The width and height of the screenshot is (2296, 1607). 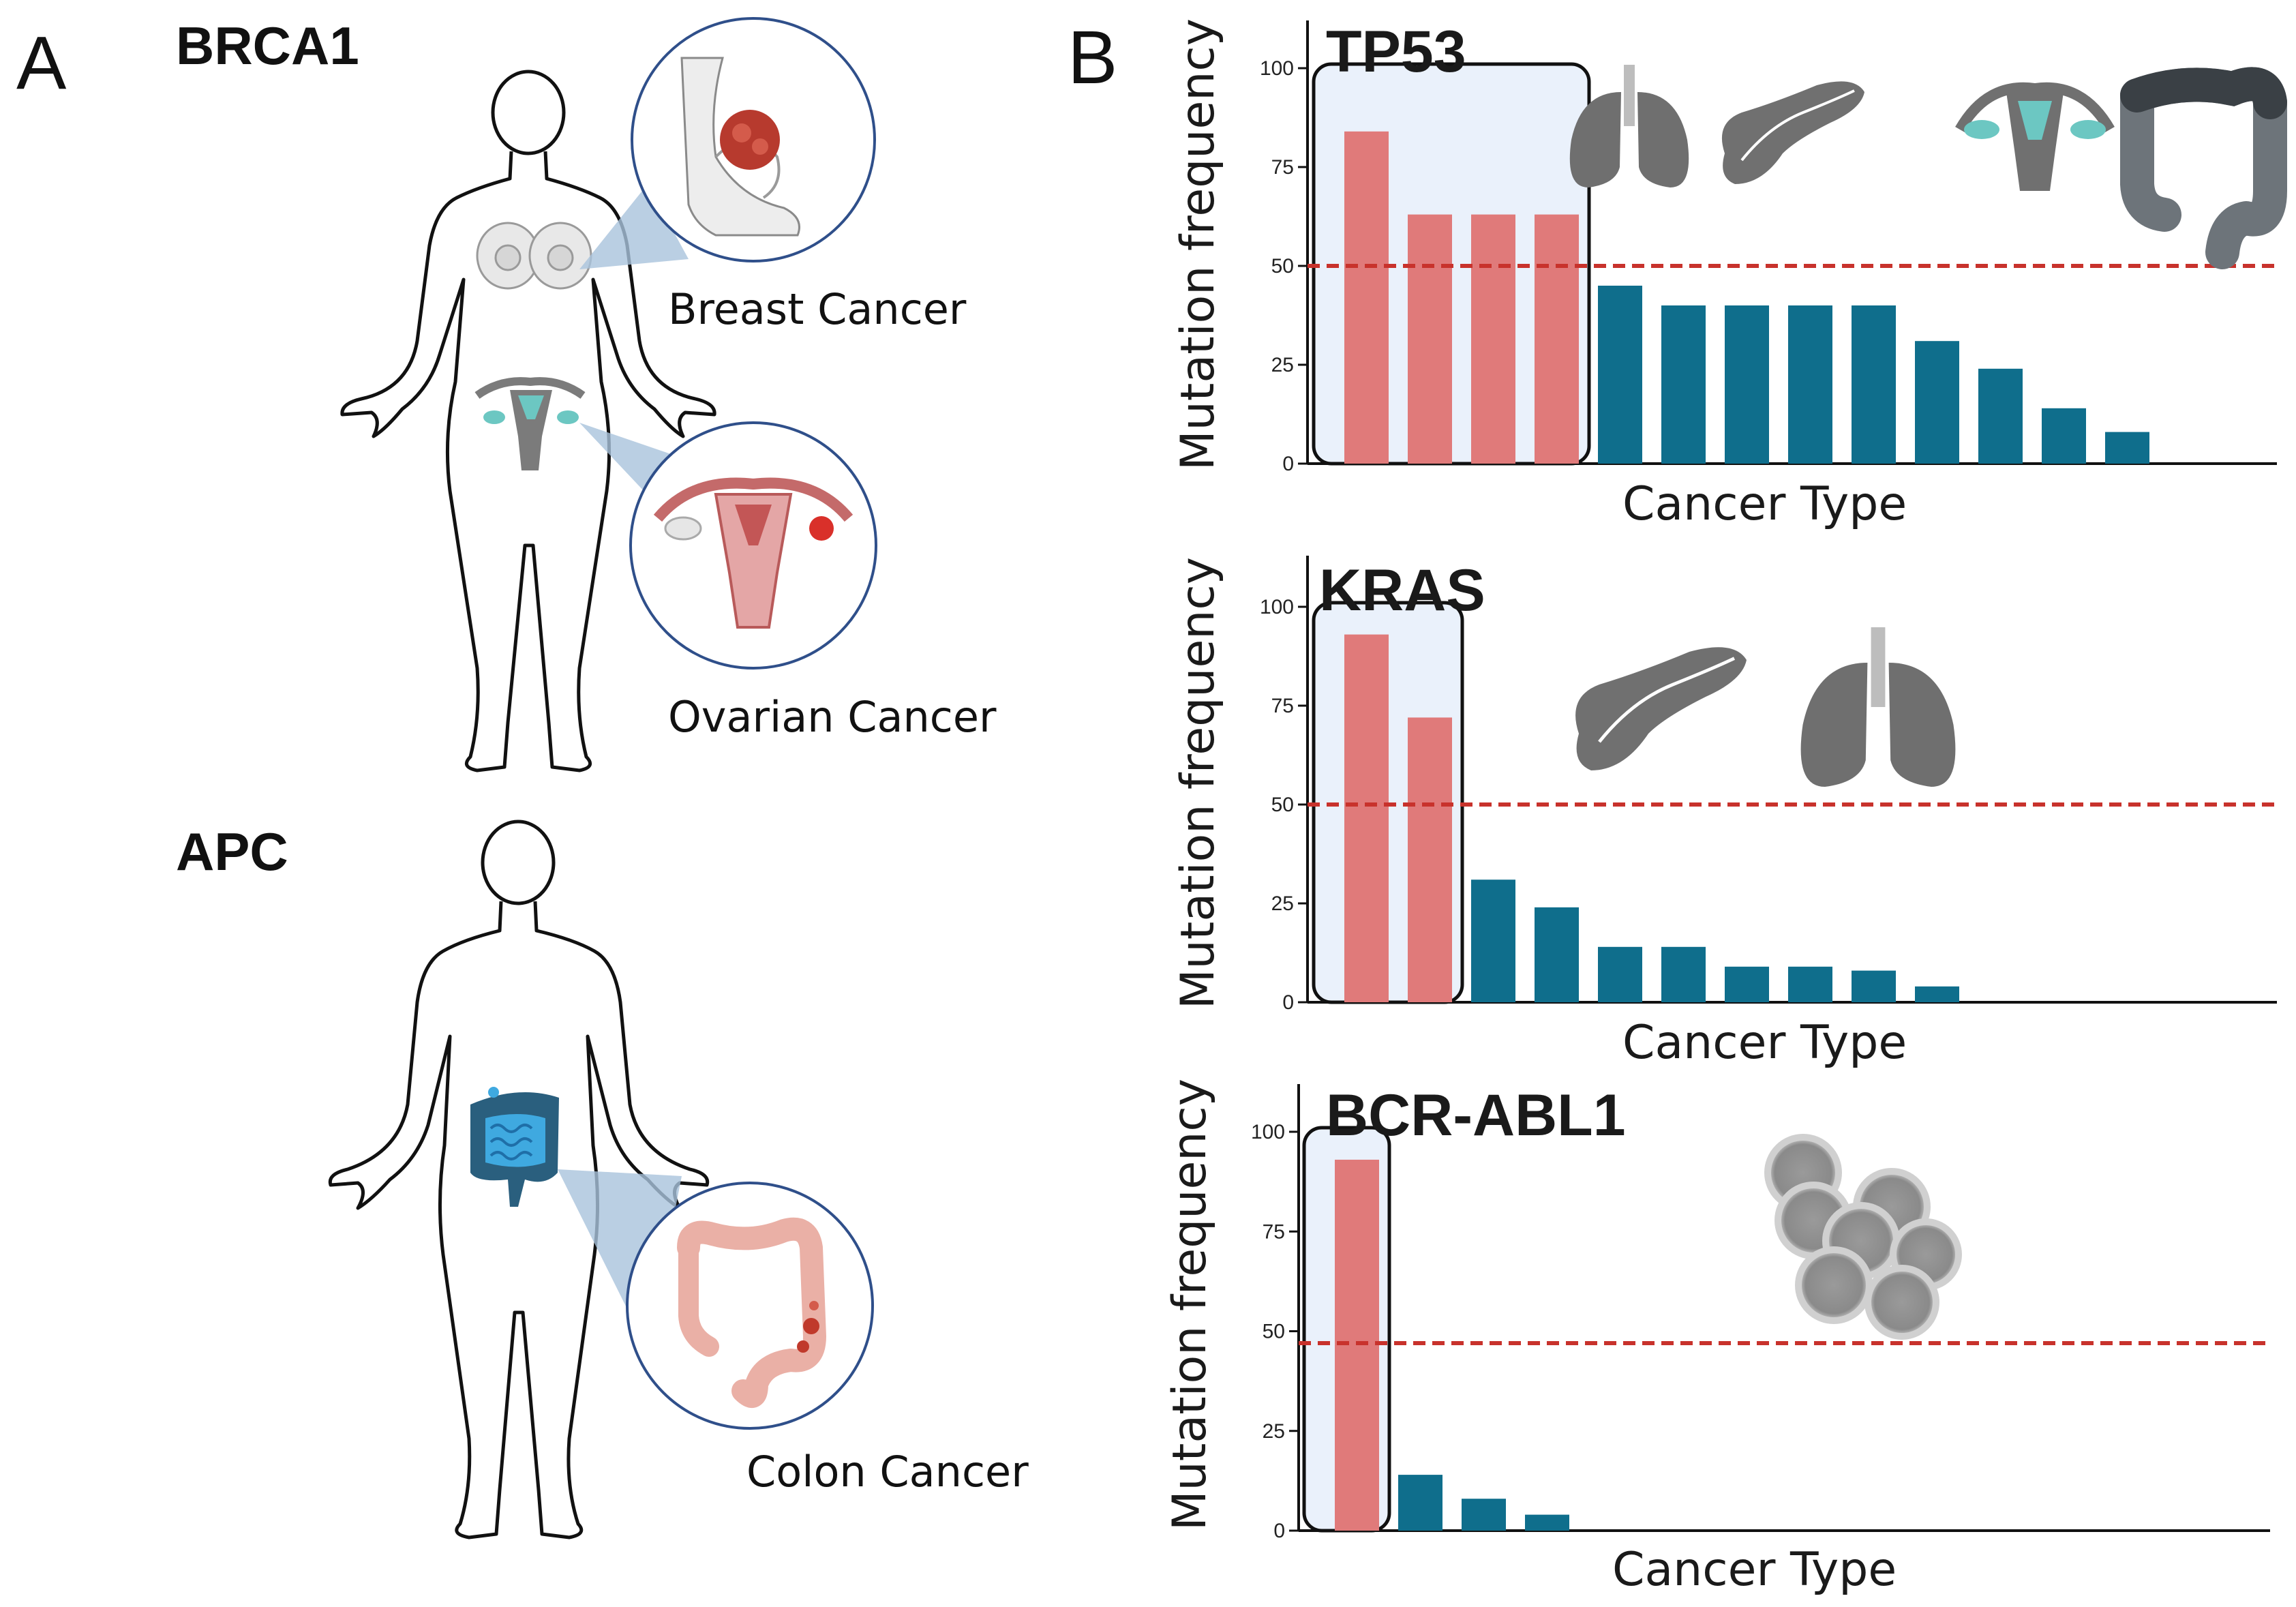 What do you see at coordinates (2035, 136) in the screenshot?
I see `uterus-icon` at bounding box center [2035, 136].